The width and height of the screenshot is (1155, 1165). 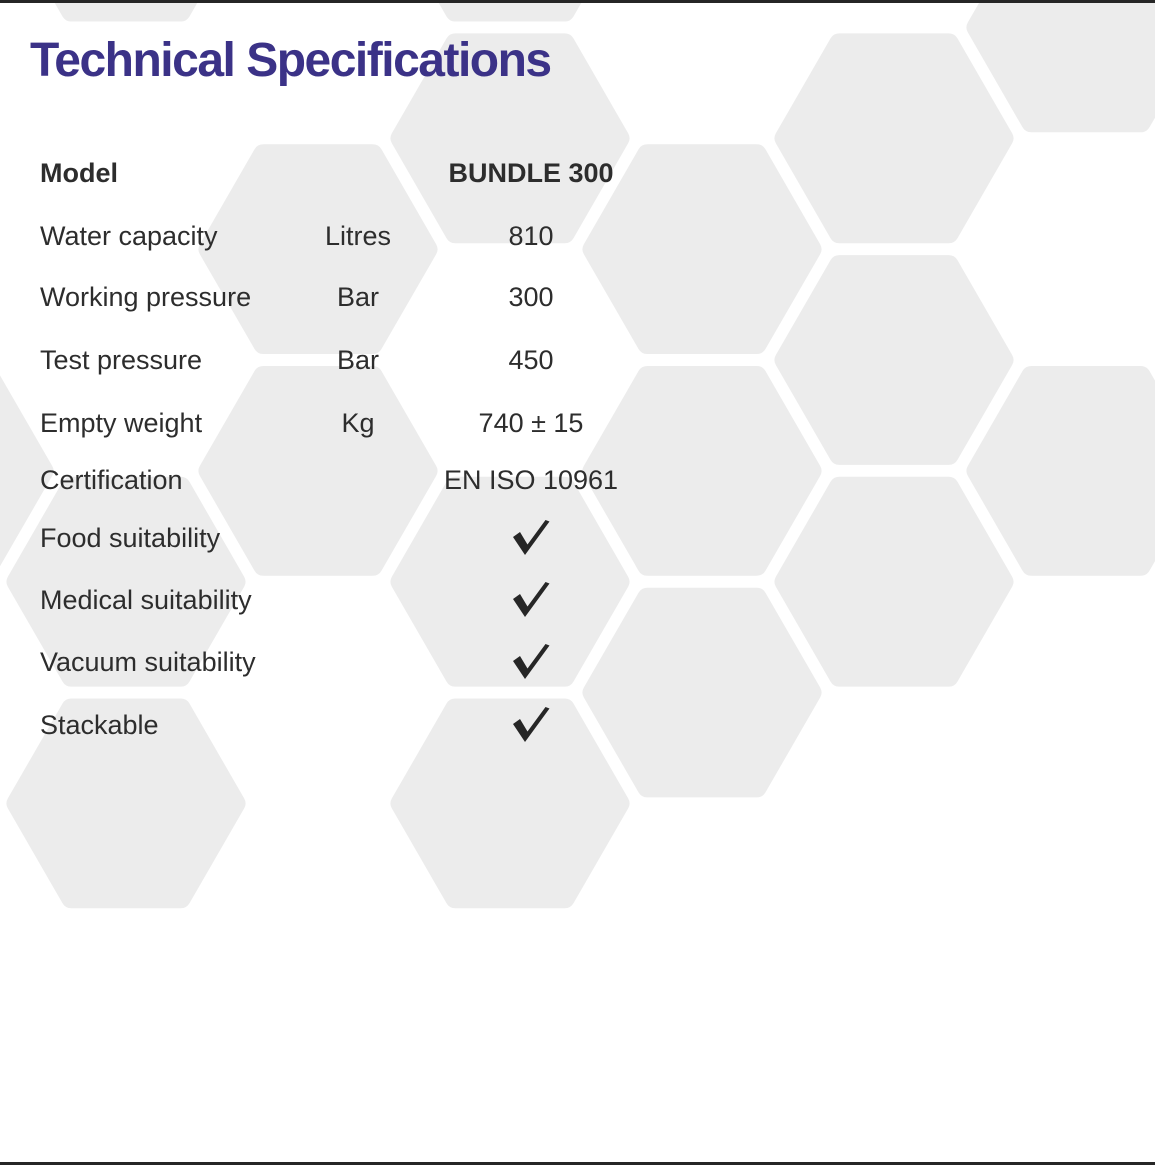 I want to click on row-value: 810, so click(x=531, y=235).